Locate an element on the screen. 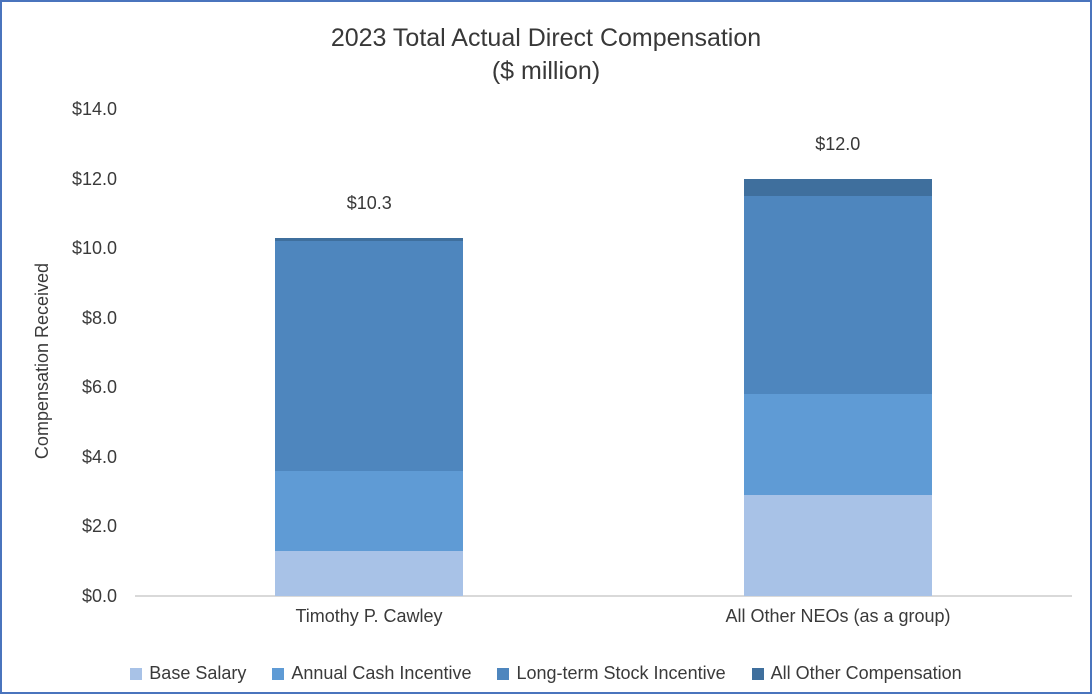  stacked-bar-all-other-neos is located at coordinates (837, 387).